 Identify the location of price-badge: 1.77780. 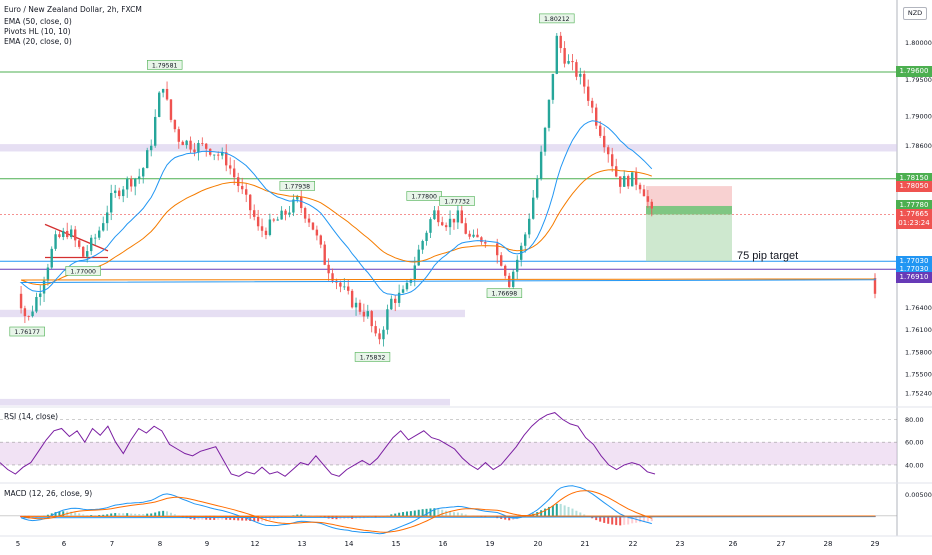
(914, 206).